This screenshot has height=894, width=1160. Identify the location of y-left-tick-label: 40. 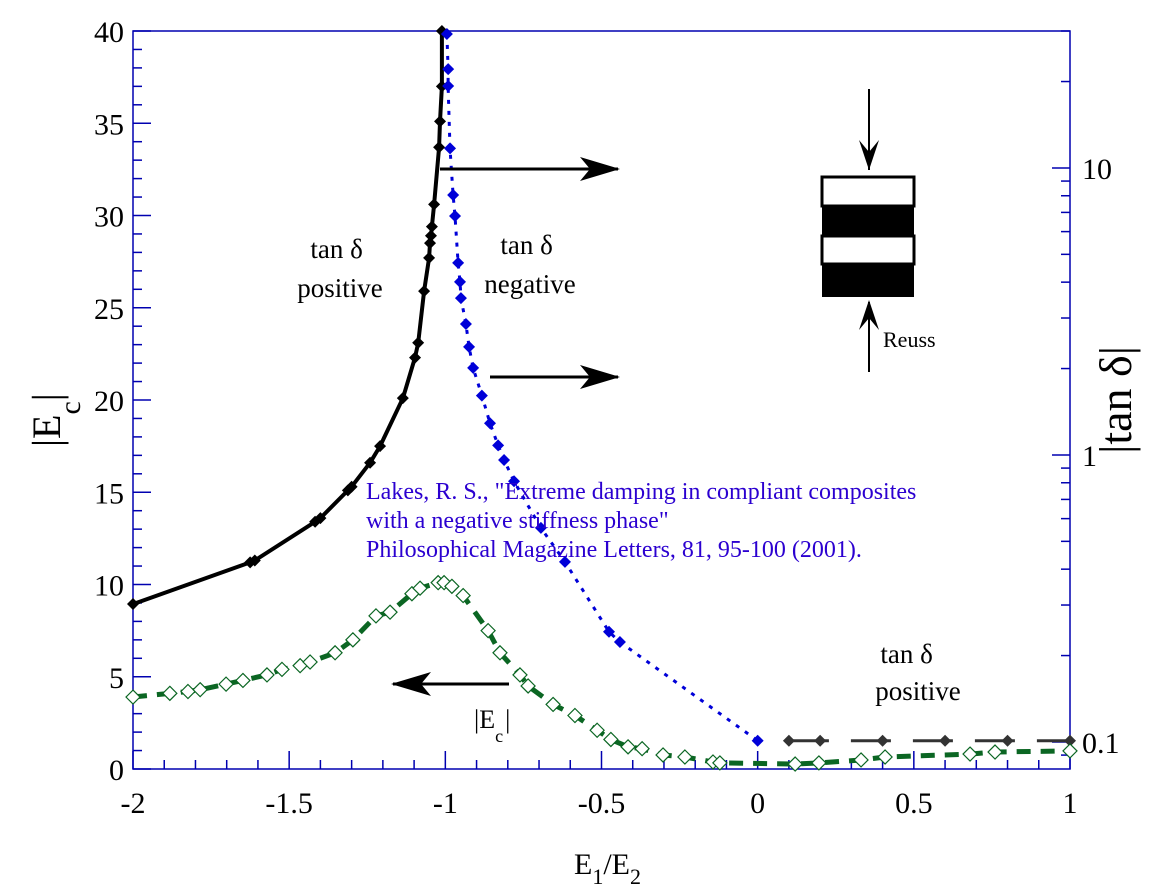
(109, 32).